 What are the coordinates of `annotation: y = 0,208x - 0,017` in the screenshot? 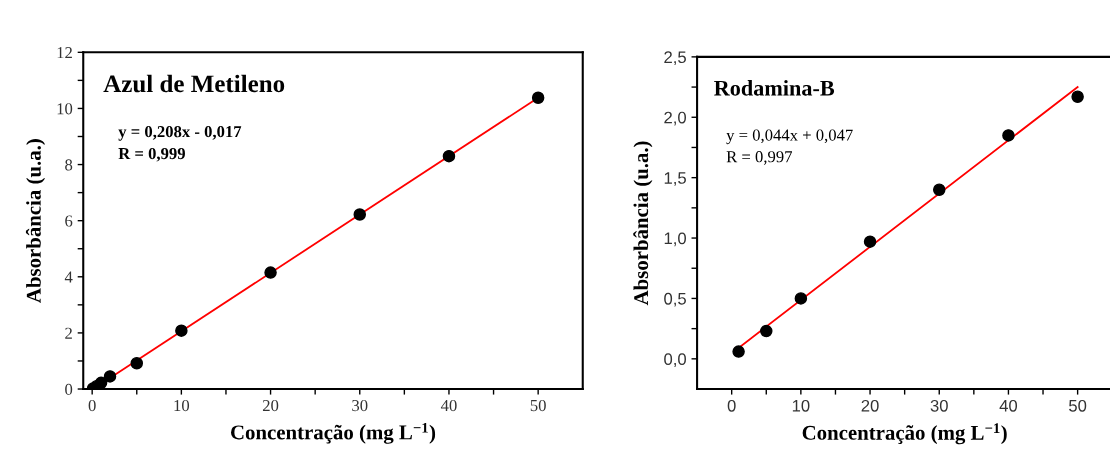 It's located at (180, 133).